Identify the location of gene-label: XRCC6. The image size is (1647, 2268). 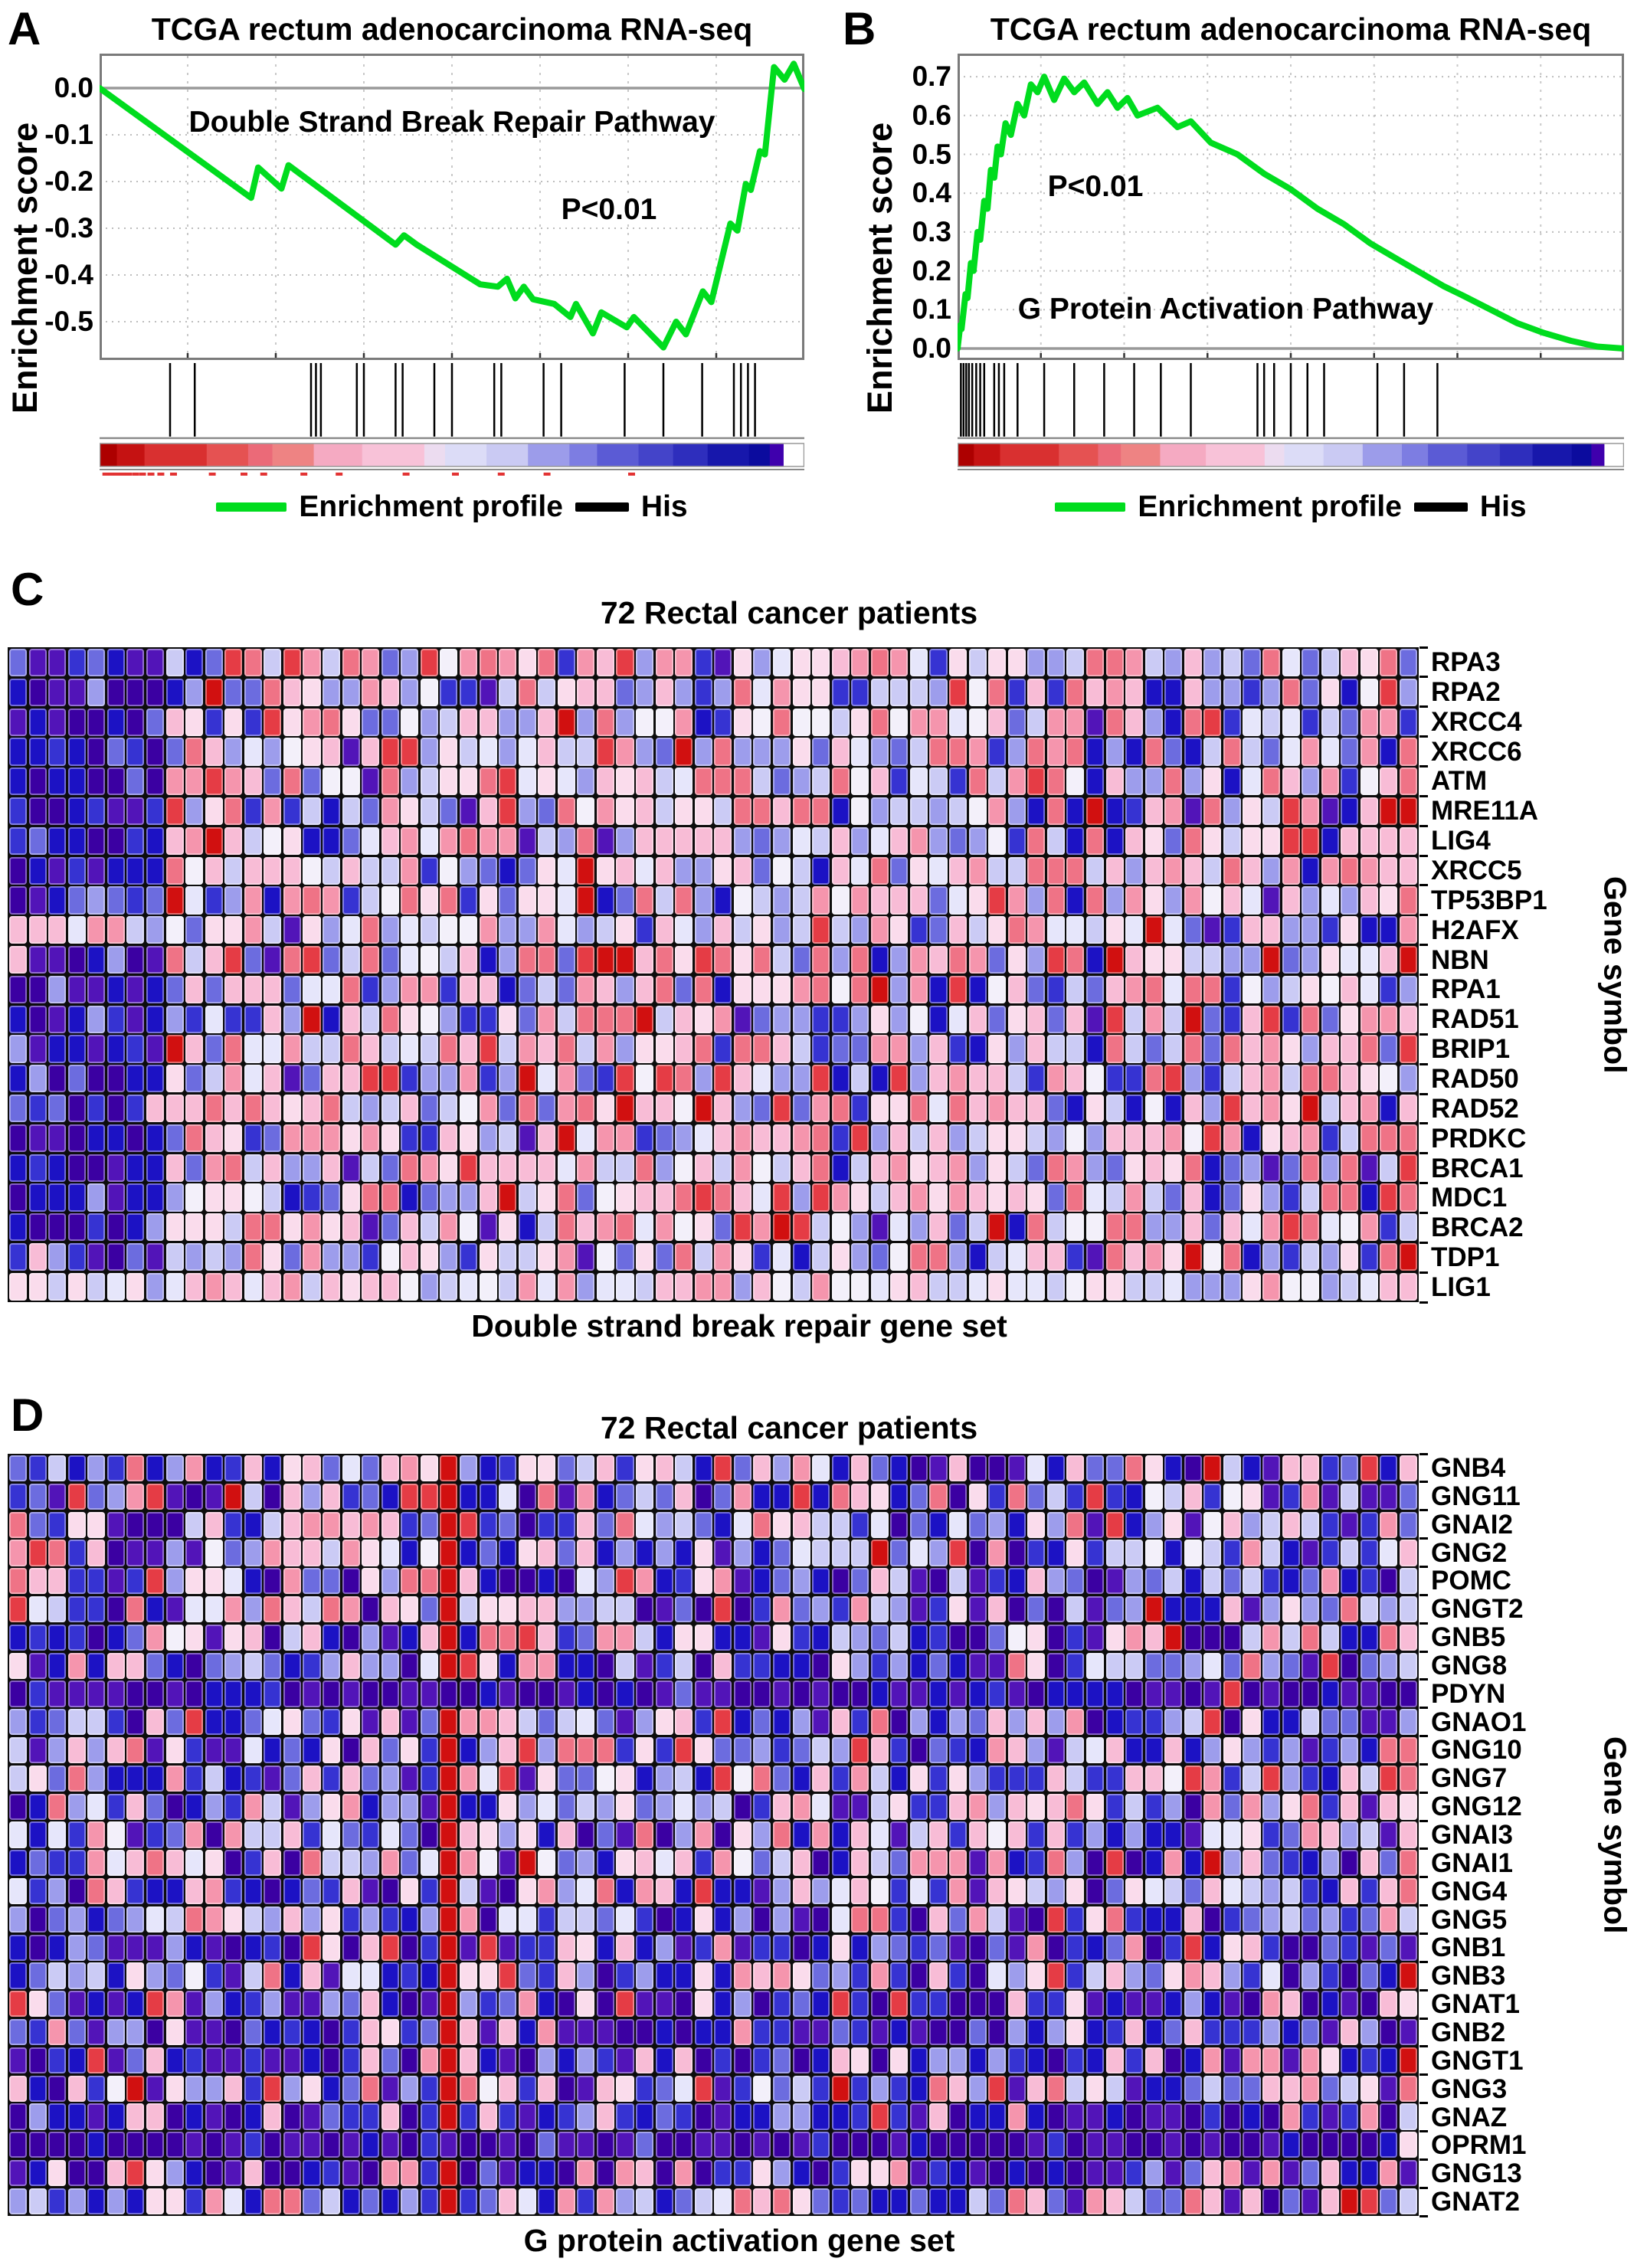
(1476, 751).